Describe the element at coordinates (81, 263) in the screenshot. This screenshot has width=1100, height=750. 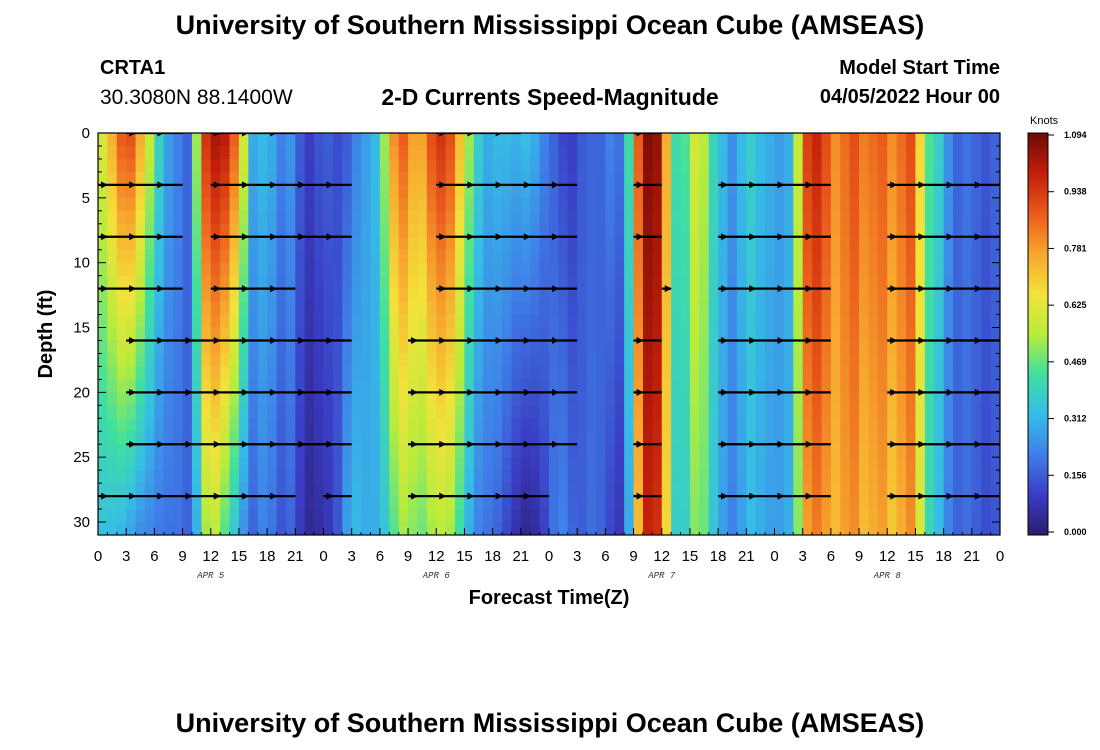
I see `y-tick-label: 10` at that location.